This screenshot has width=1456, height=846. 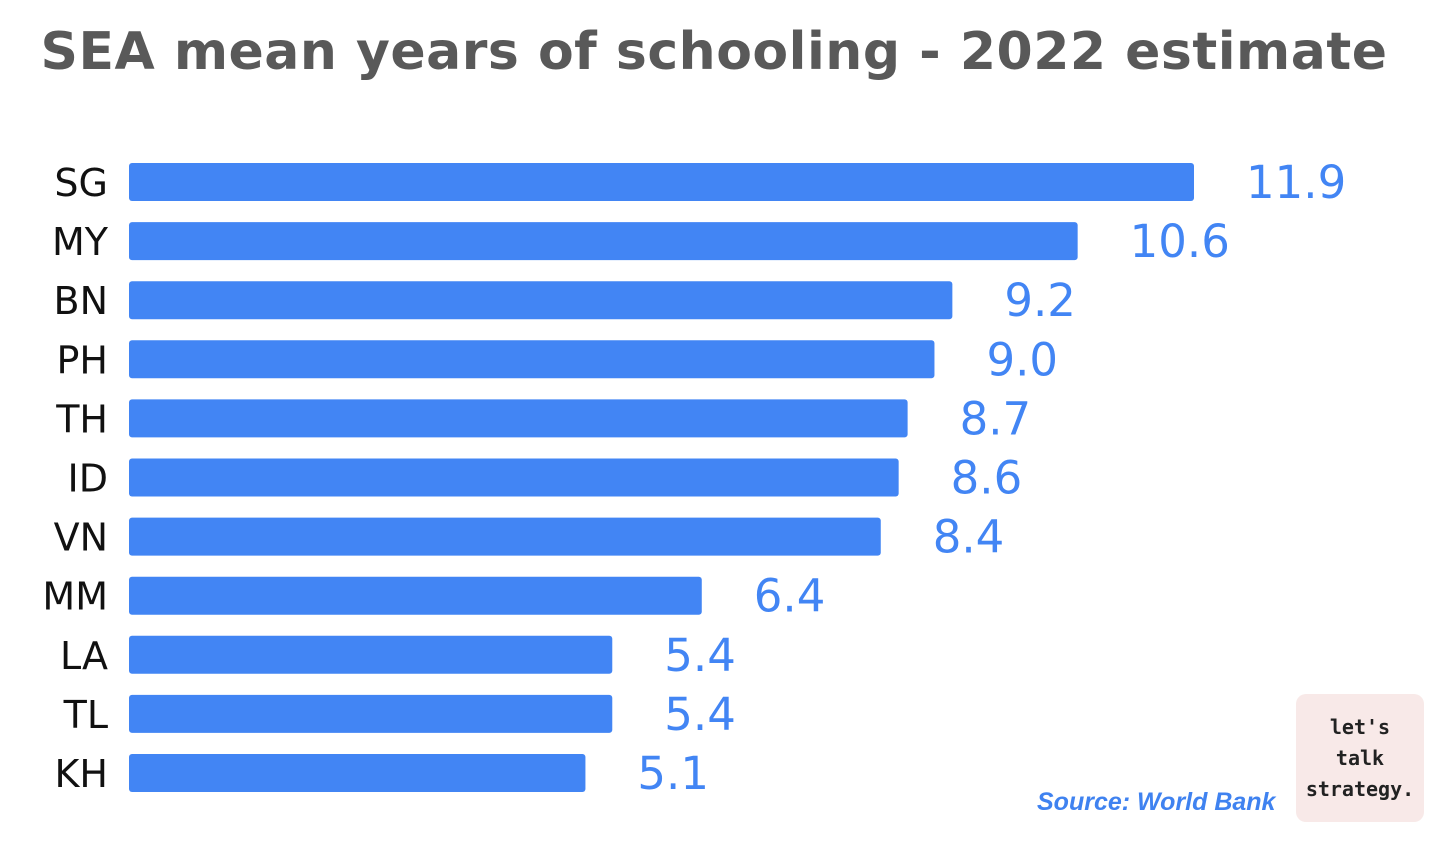 What do you see at coordinates (532, 359) in the screenshot?
I see `bar-ph` at bounding box center [532, 359].